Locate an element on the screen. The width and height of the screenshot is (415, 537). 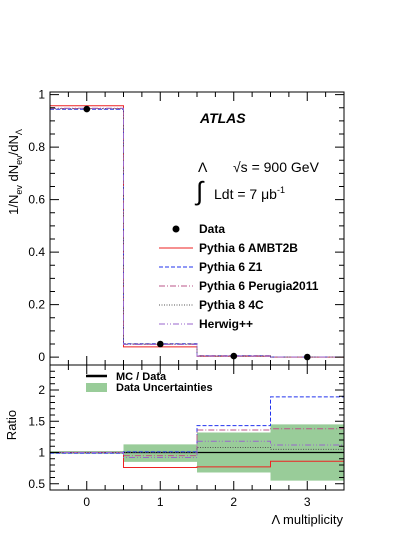
x-tick-label: 1 is located at coordinates (160, 502).